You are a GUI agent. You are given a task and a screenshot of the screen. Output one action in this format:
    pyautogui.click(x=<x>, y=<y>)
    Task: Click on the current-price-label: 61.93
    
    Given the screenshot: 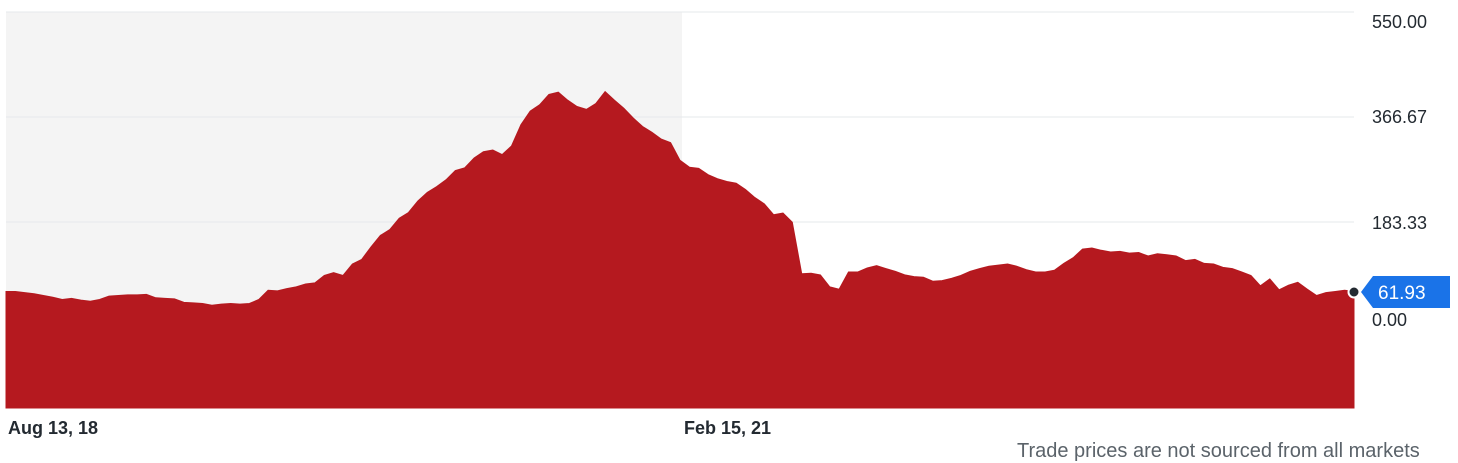 What is the action you would take?
    pyautogui.click(x=1402, y=293)
    